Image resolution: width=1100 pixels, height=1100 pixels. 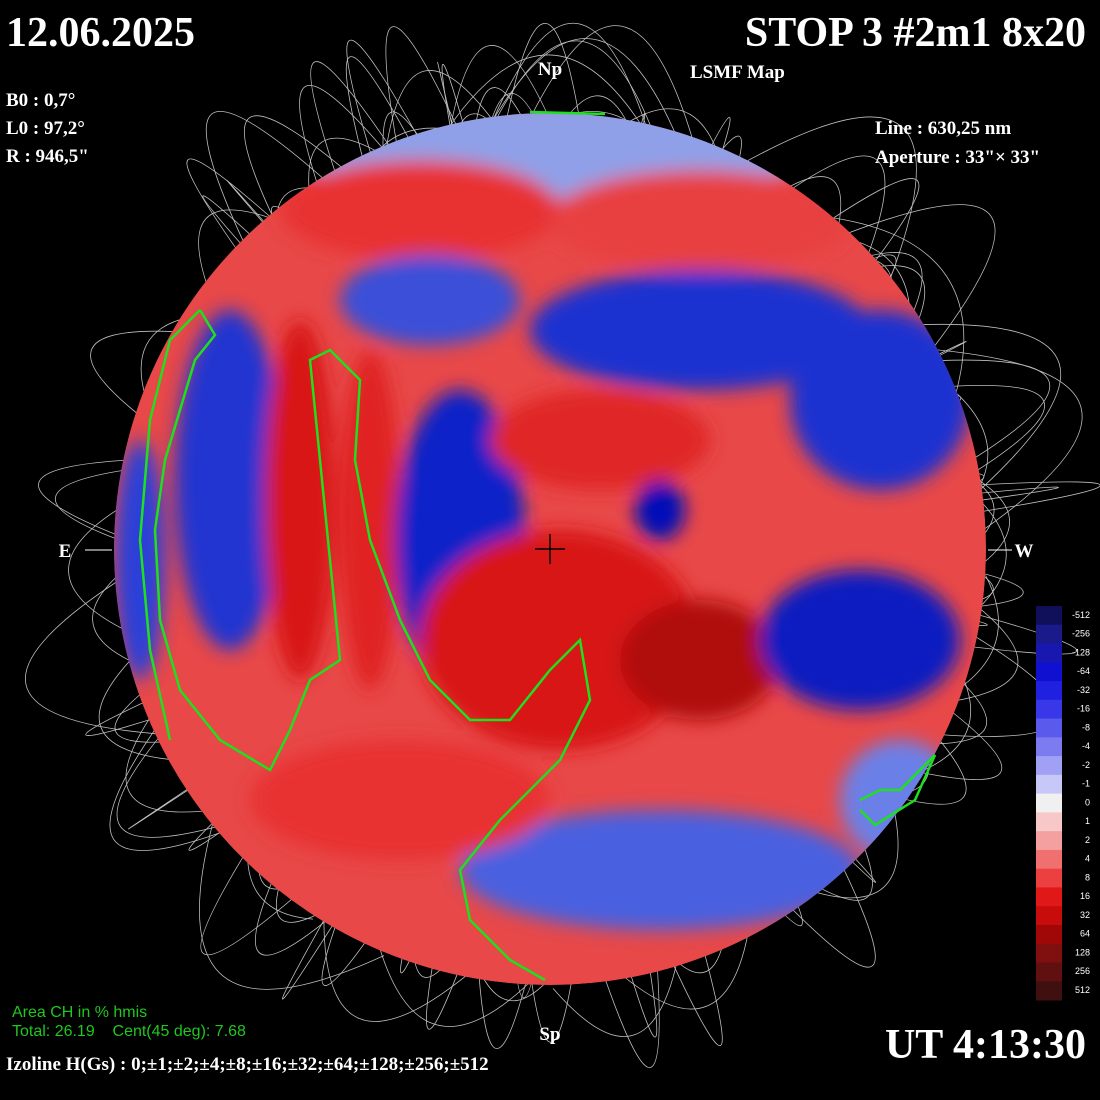 What do you see at coordinates (985, 1045) in the screenshot?
I see `ut-time: UT 4:13:30` at bounding box center [985, 1045].